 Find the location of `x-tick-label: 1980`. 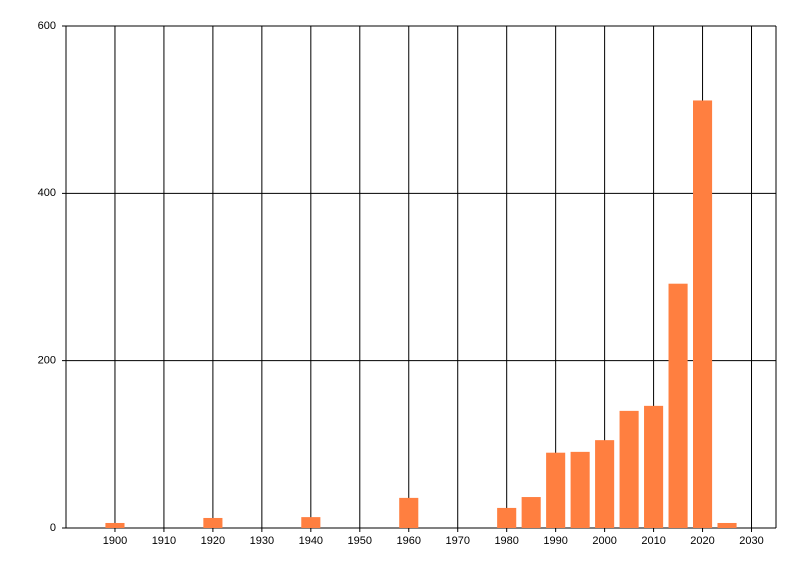

x-tick-label: 1980 is located at coordinates (506, 541).